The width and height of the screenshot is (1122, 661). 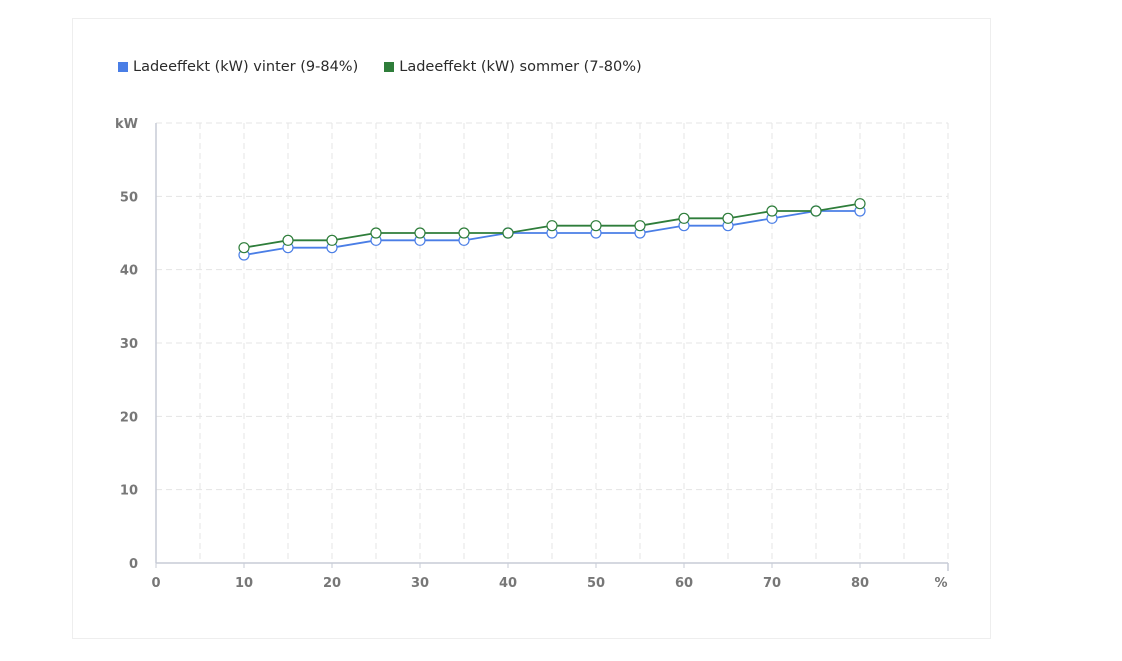 I want to click on x-axis-unit-label: %, so click(x=940, y=583).